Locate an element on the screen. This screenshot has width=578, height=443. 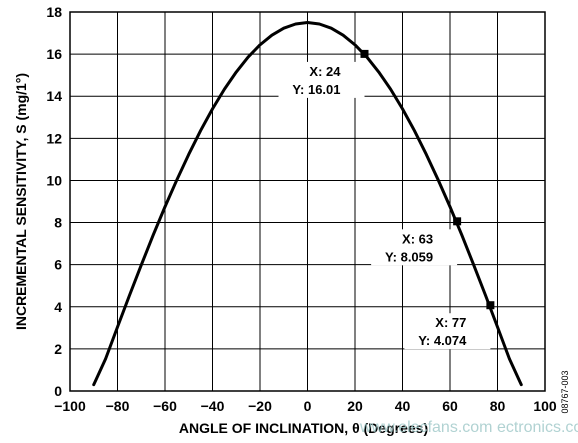
y-tick-label: 14 is located at coordinates (54, 96).